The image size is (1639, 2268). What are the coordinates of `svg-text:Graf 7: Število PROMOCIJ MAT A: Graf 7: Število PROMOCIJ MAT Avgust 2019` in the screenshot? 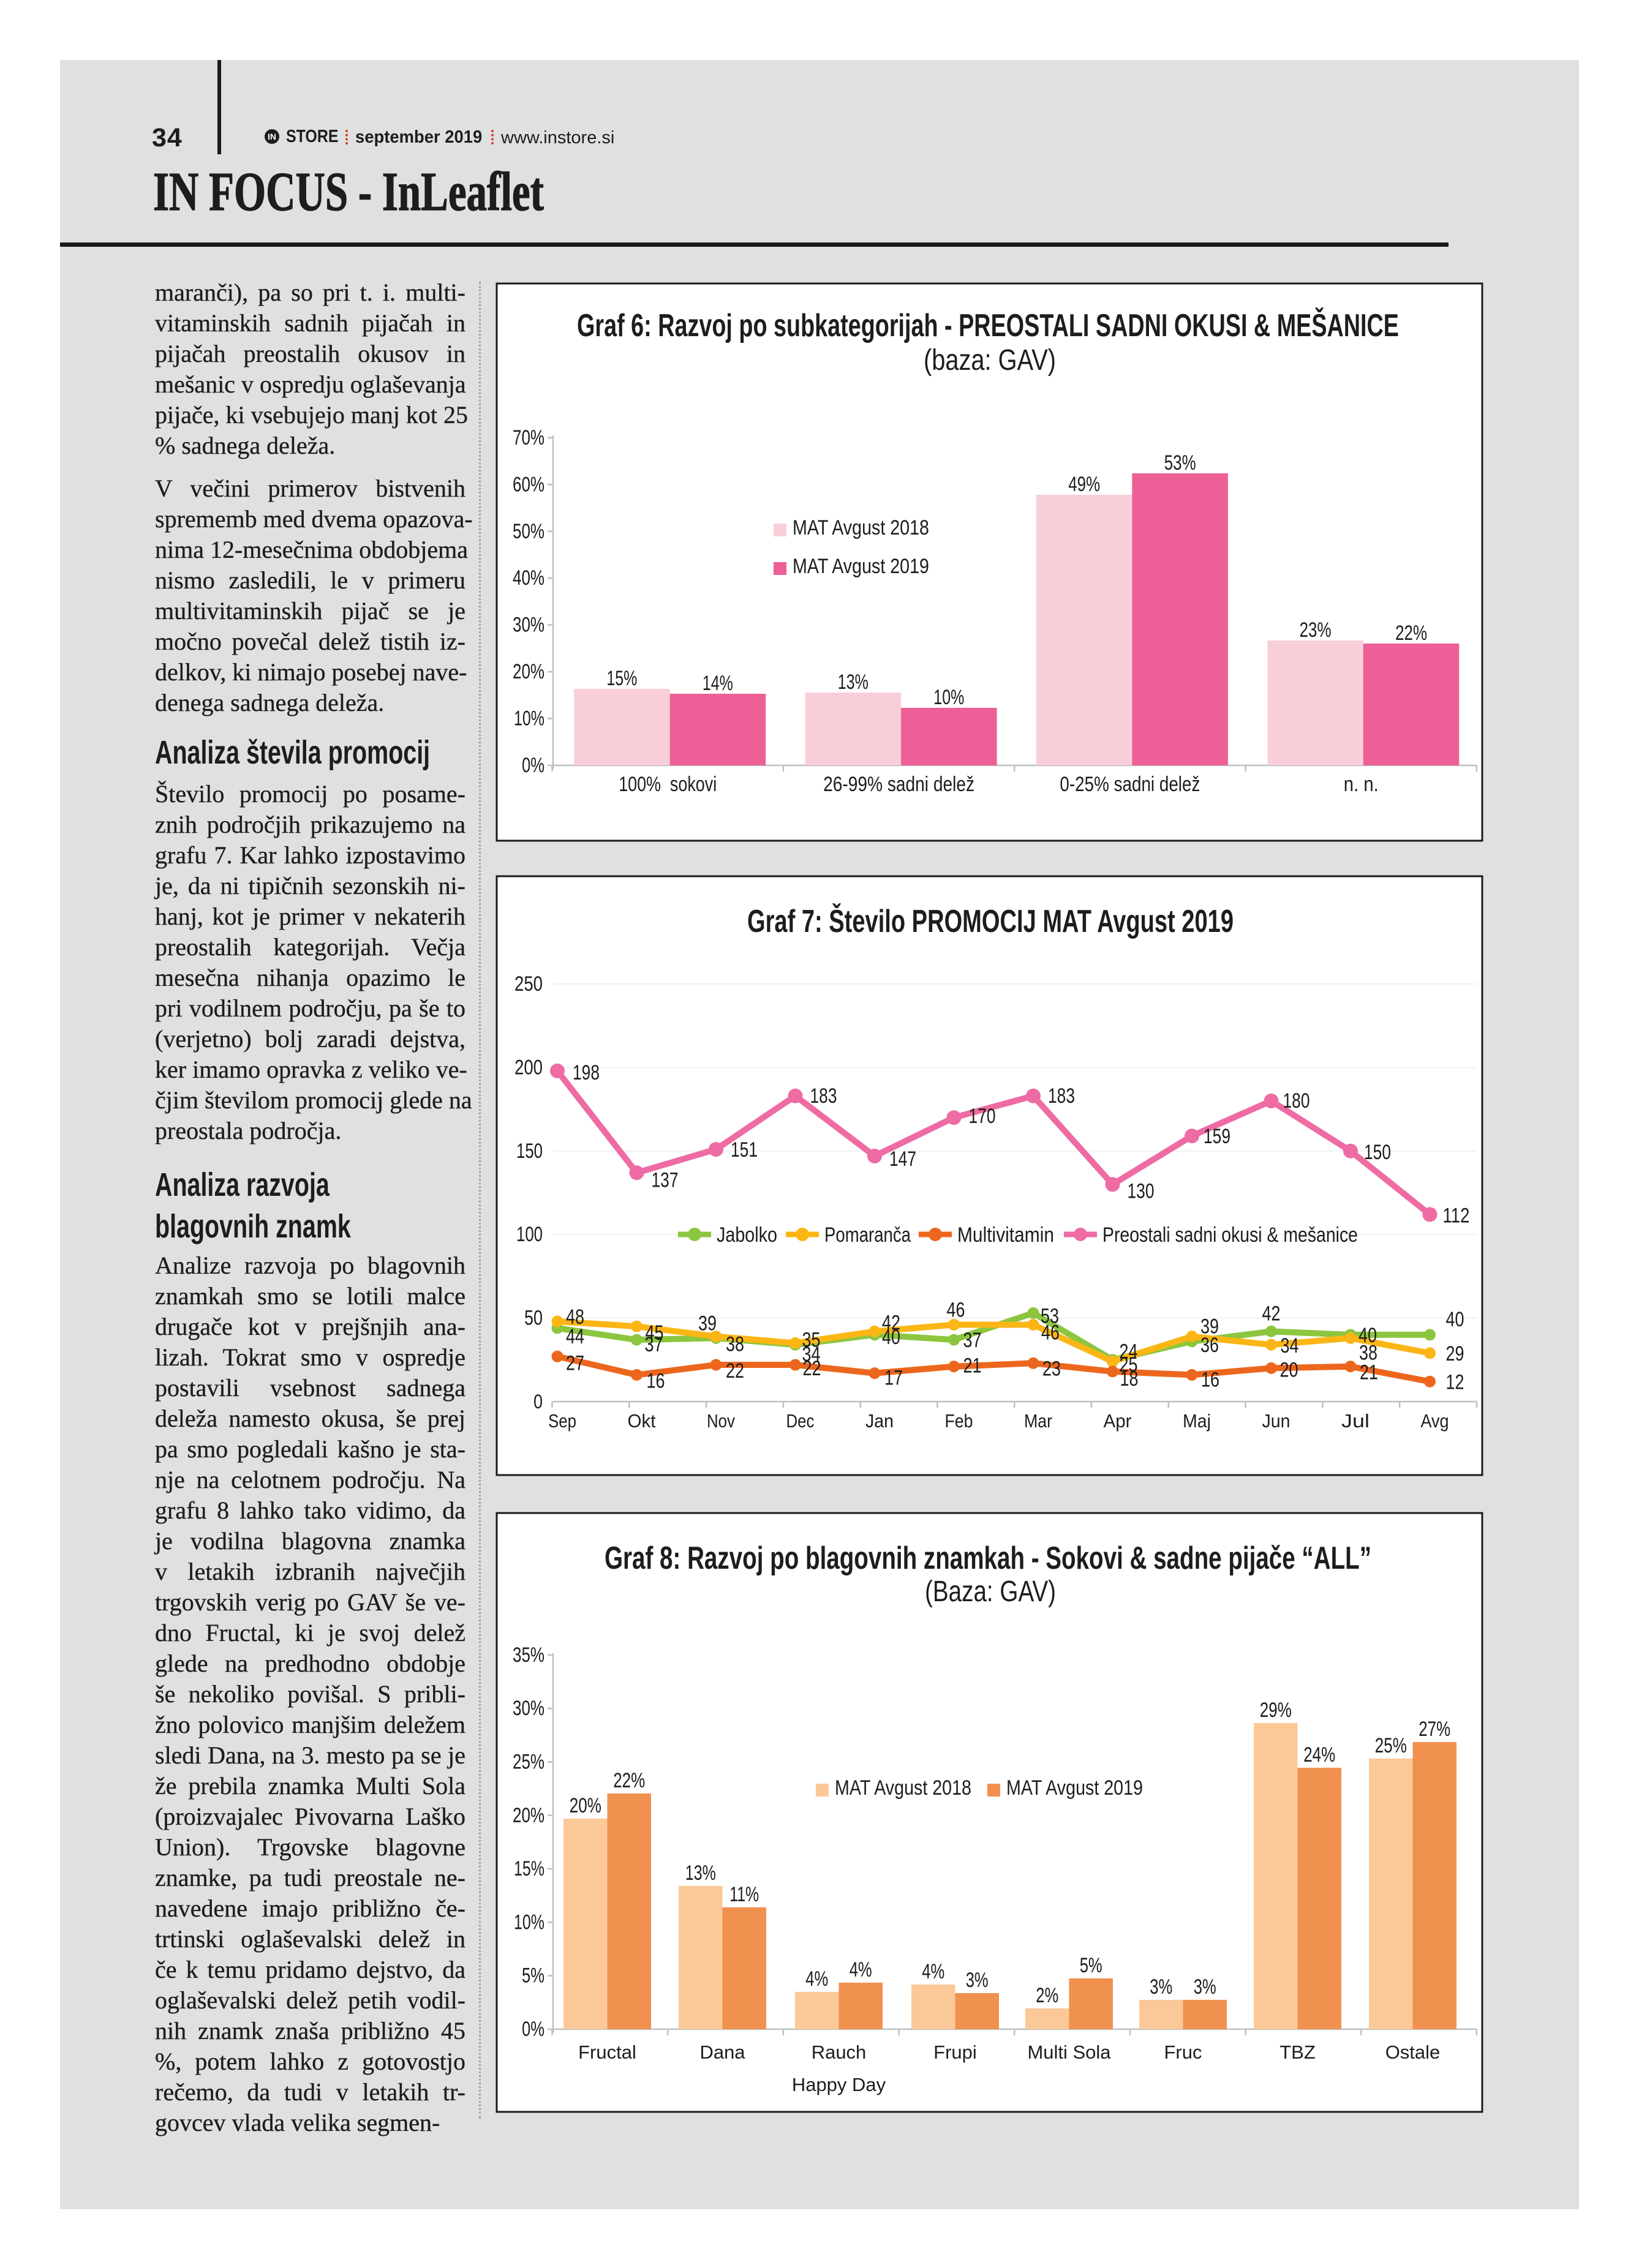 It's located at (990, 921).